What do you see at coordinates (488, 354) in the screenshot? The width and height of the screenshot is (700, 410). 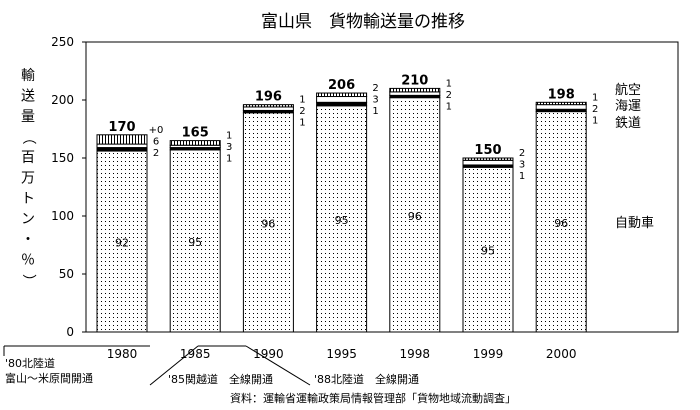 I see `x-tick-label: 1999` at bounding box center [488, 354].